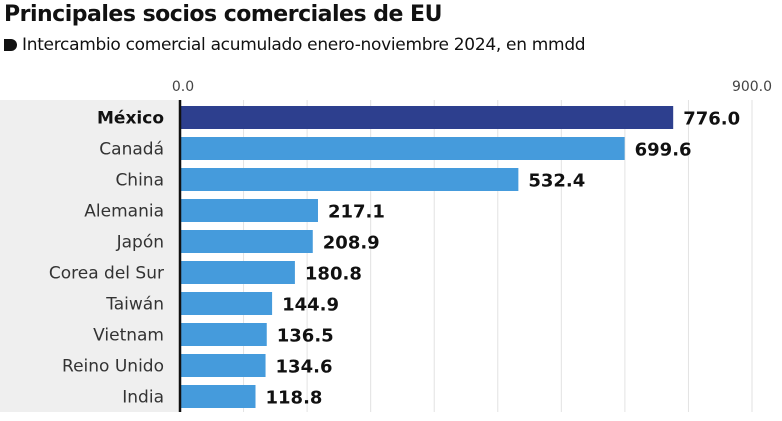  What do you see at coordinates (663, 150) in the screenshot?
I see `value-label: 699.6` at bounding box center [663, 150].